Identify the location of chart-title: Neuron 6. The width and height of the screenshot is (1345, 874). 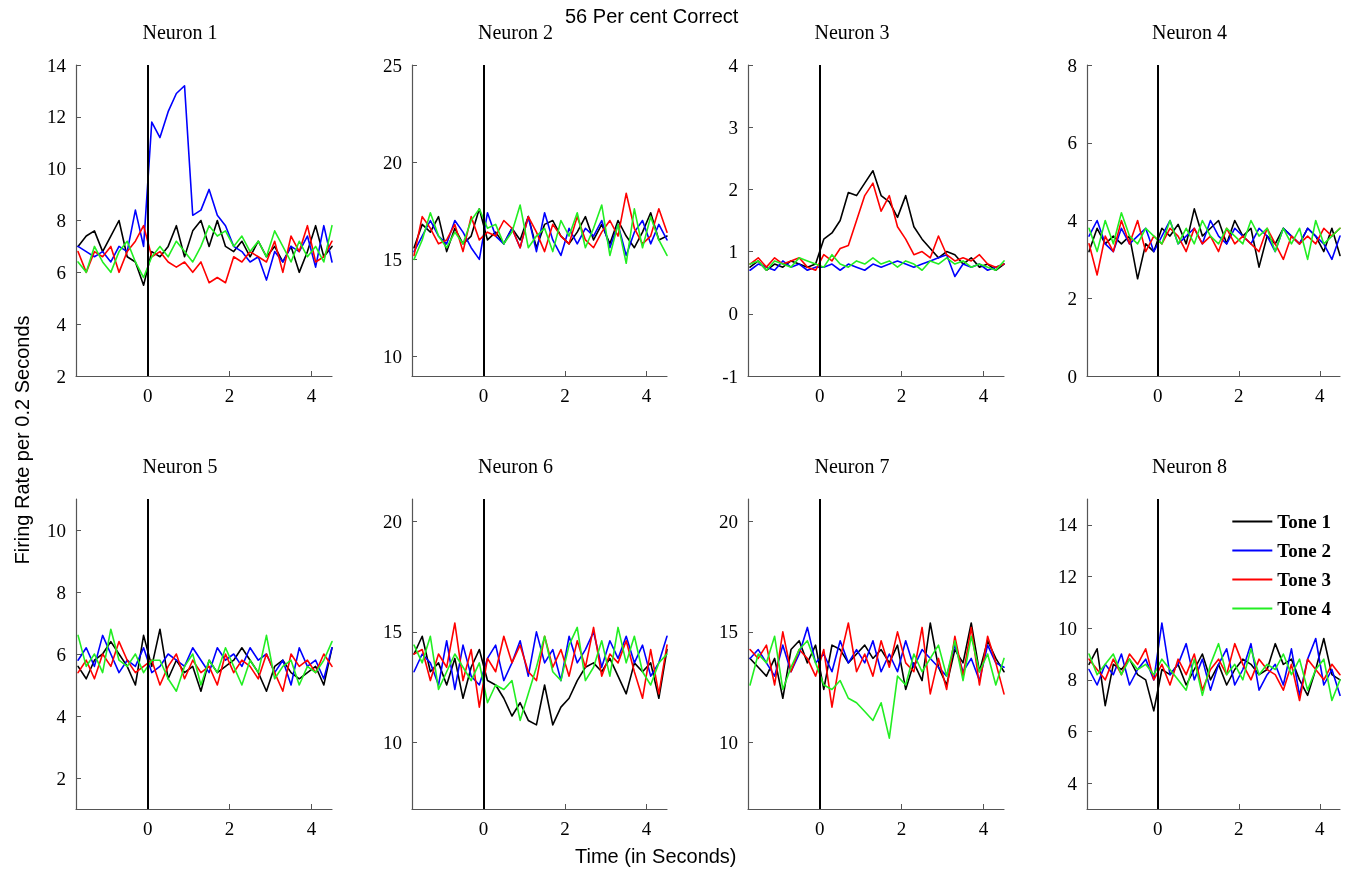
(515, 466).